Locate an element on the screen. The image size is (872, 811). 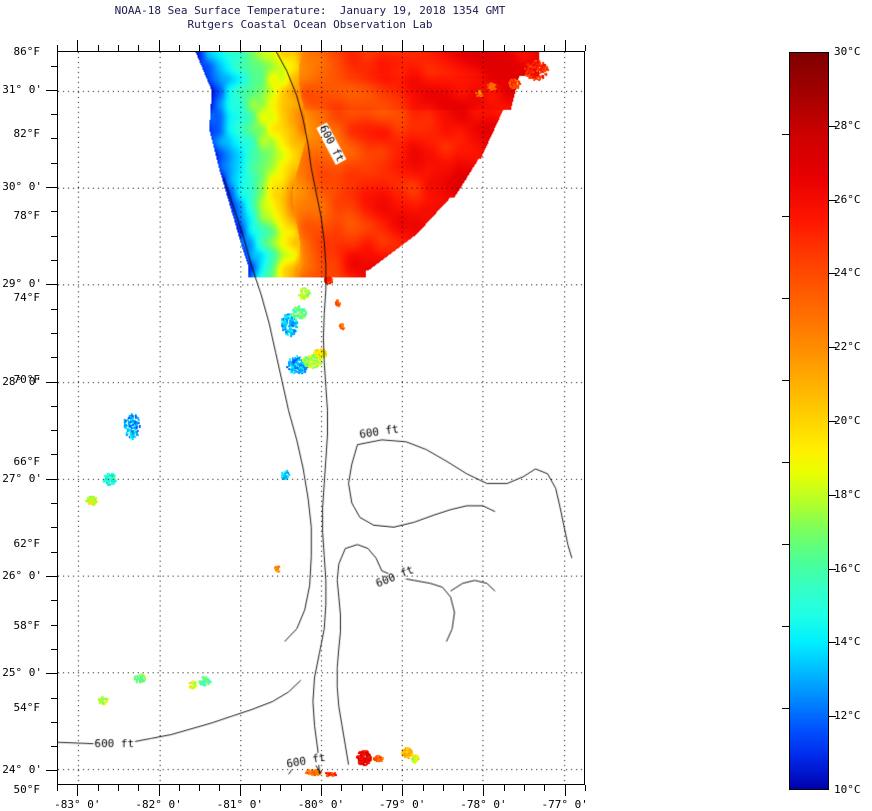
colorbar-label-c-26: 26°C is located at coordinates (847, 199).